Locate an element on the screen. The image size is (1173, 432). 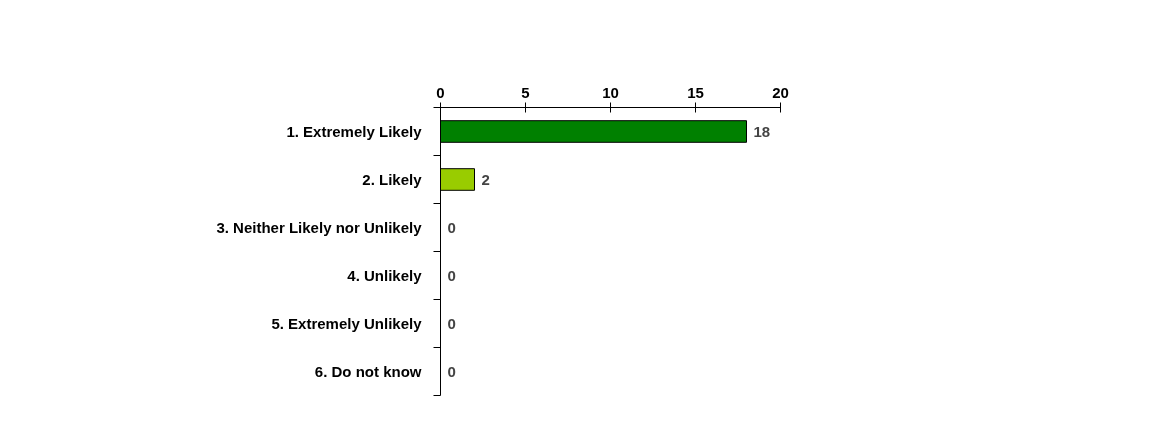
y-tick-label: 1. Extremely Likely is located at coordinates (354, 131).